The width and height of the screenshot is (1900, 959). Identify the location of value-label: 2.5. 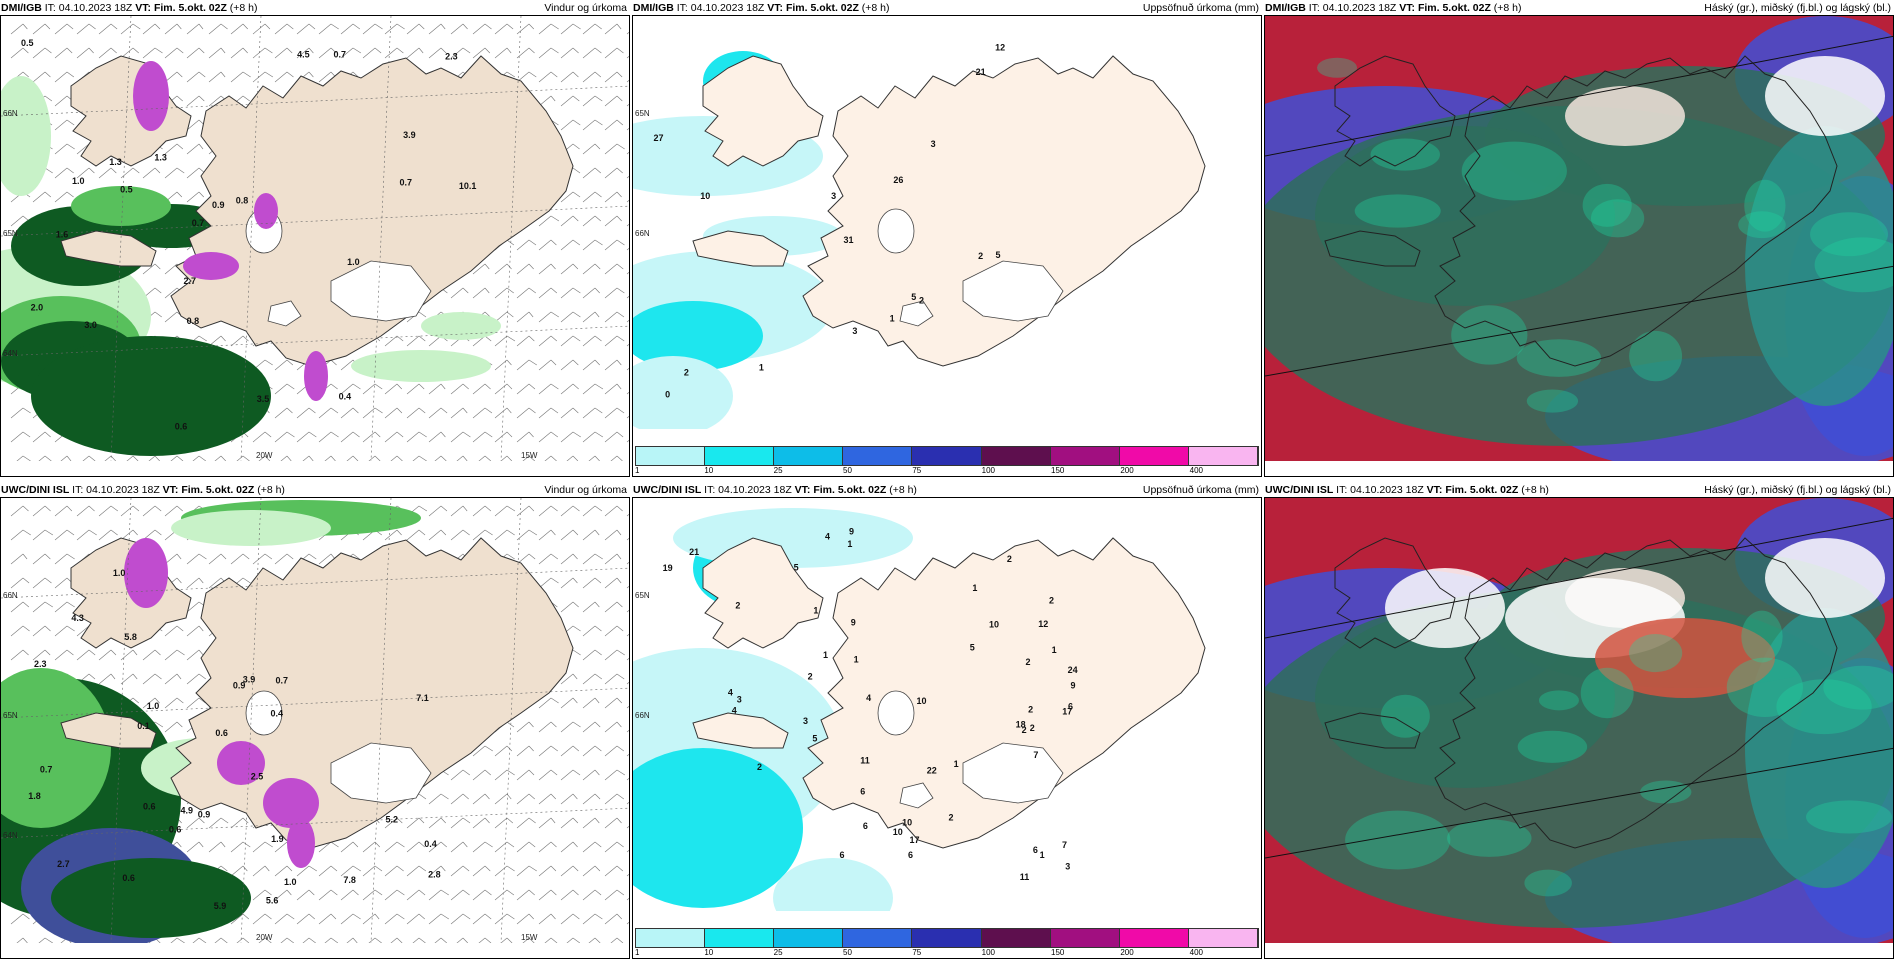
(257, 776).